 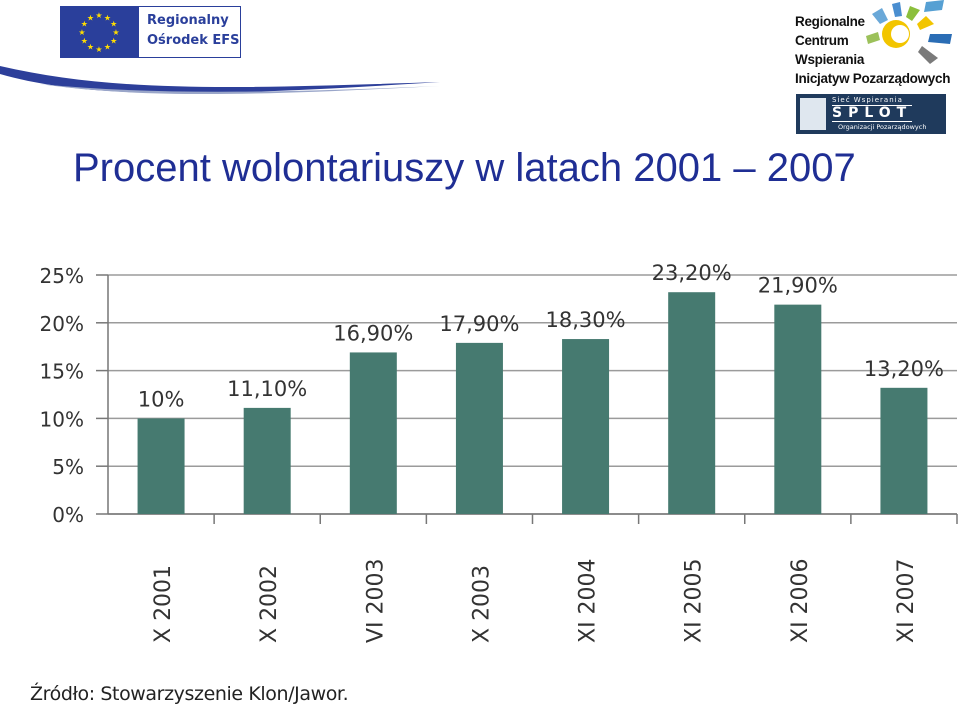 What do you see at coordinates (163, 604) in the screenshot?
I see `x-tick-label: X 2001` at bounding box center [163, 604].